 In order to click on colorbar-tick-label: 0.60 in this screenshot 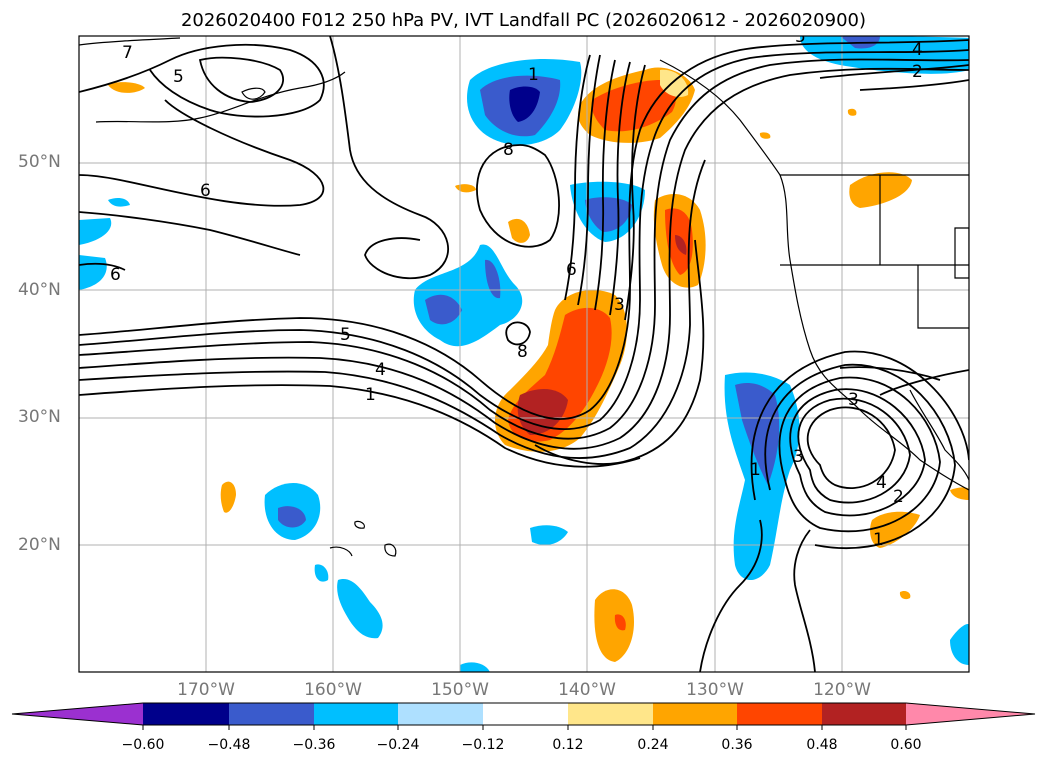, I will do `click(906, 745)`.